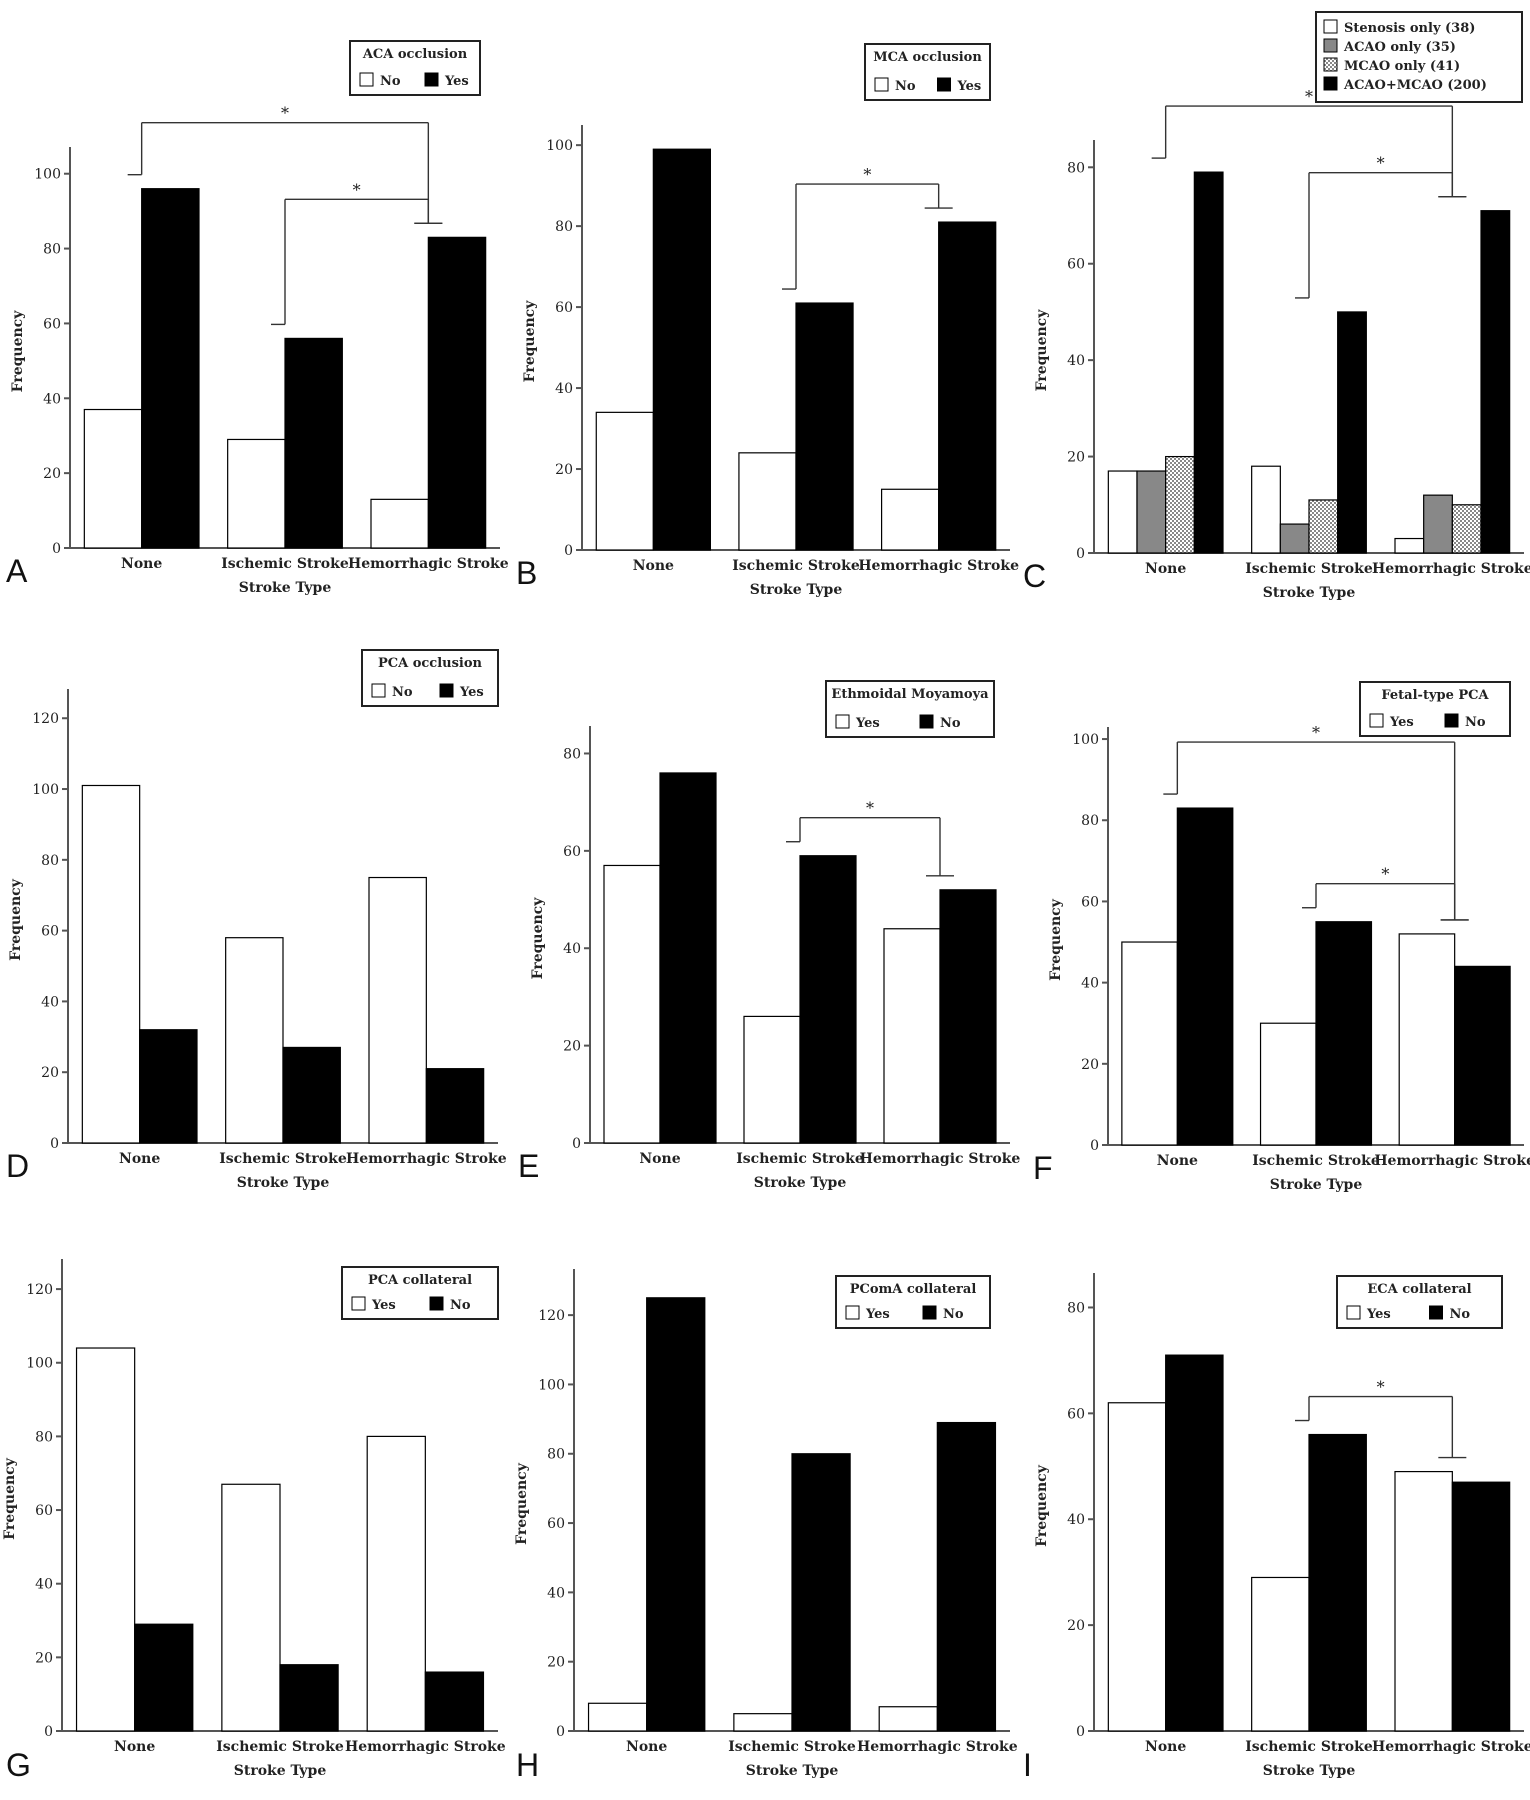 The image size is (1530, 1800). Describe the element at coordinates (280, 1771) in the screenshot. I see `x-axis-label: Stroke Type` at that location.